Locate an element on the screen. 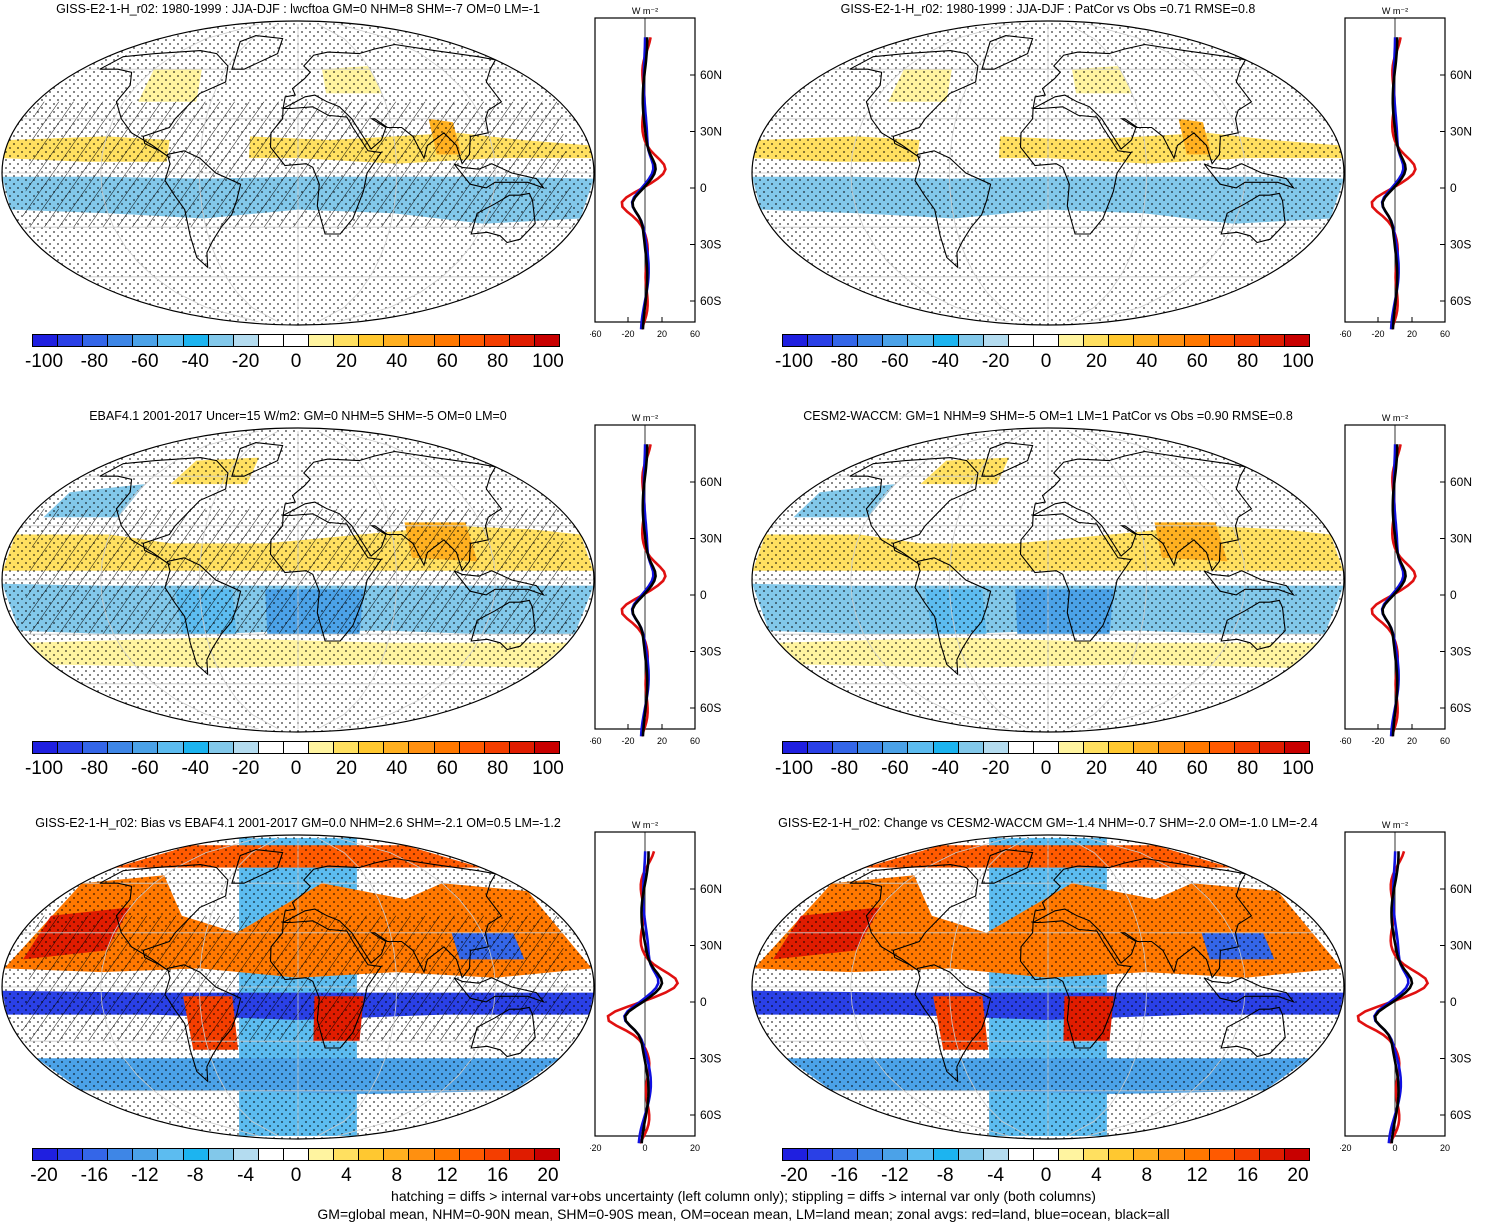 The height and width of the screenshot is (1222, 1487). zonal-x-tick-label: 20 is located at coordinates (1445, 1148).